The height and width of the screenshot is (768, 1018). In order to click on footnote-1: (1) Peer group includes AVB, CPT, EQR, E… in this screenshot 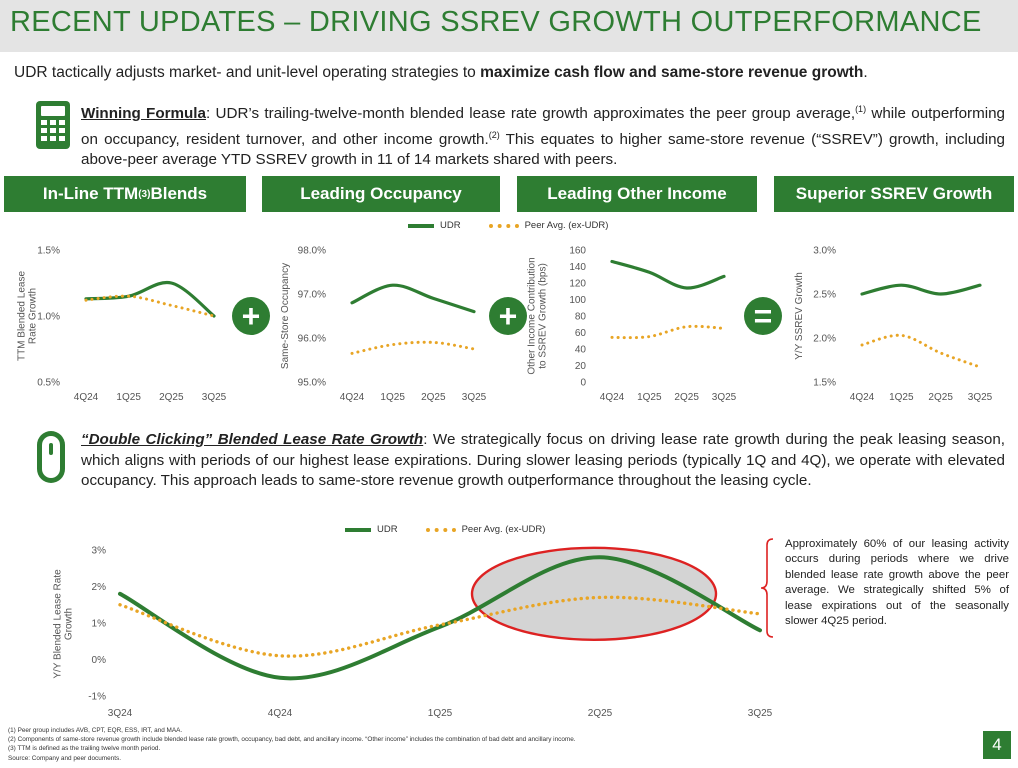, I will do `click(95, 730)`.